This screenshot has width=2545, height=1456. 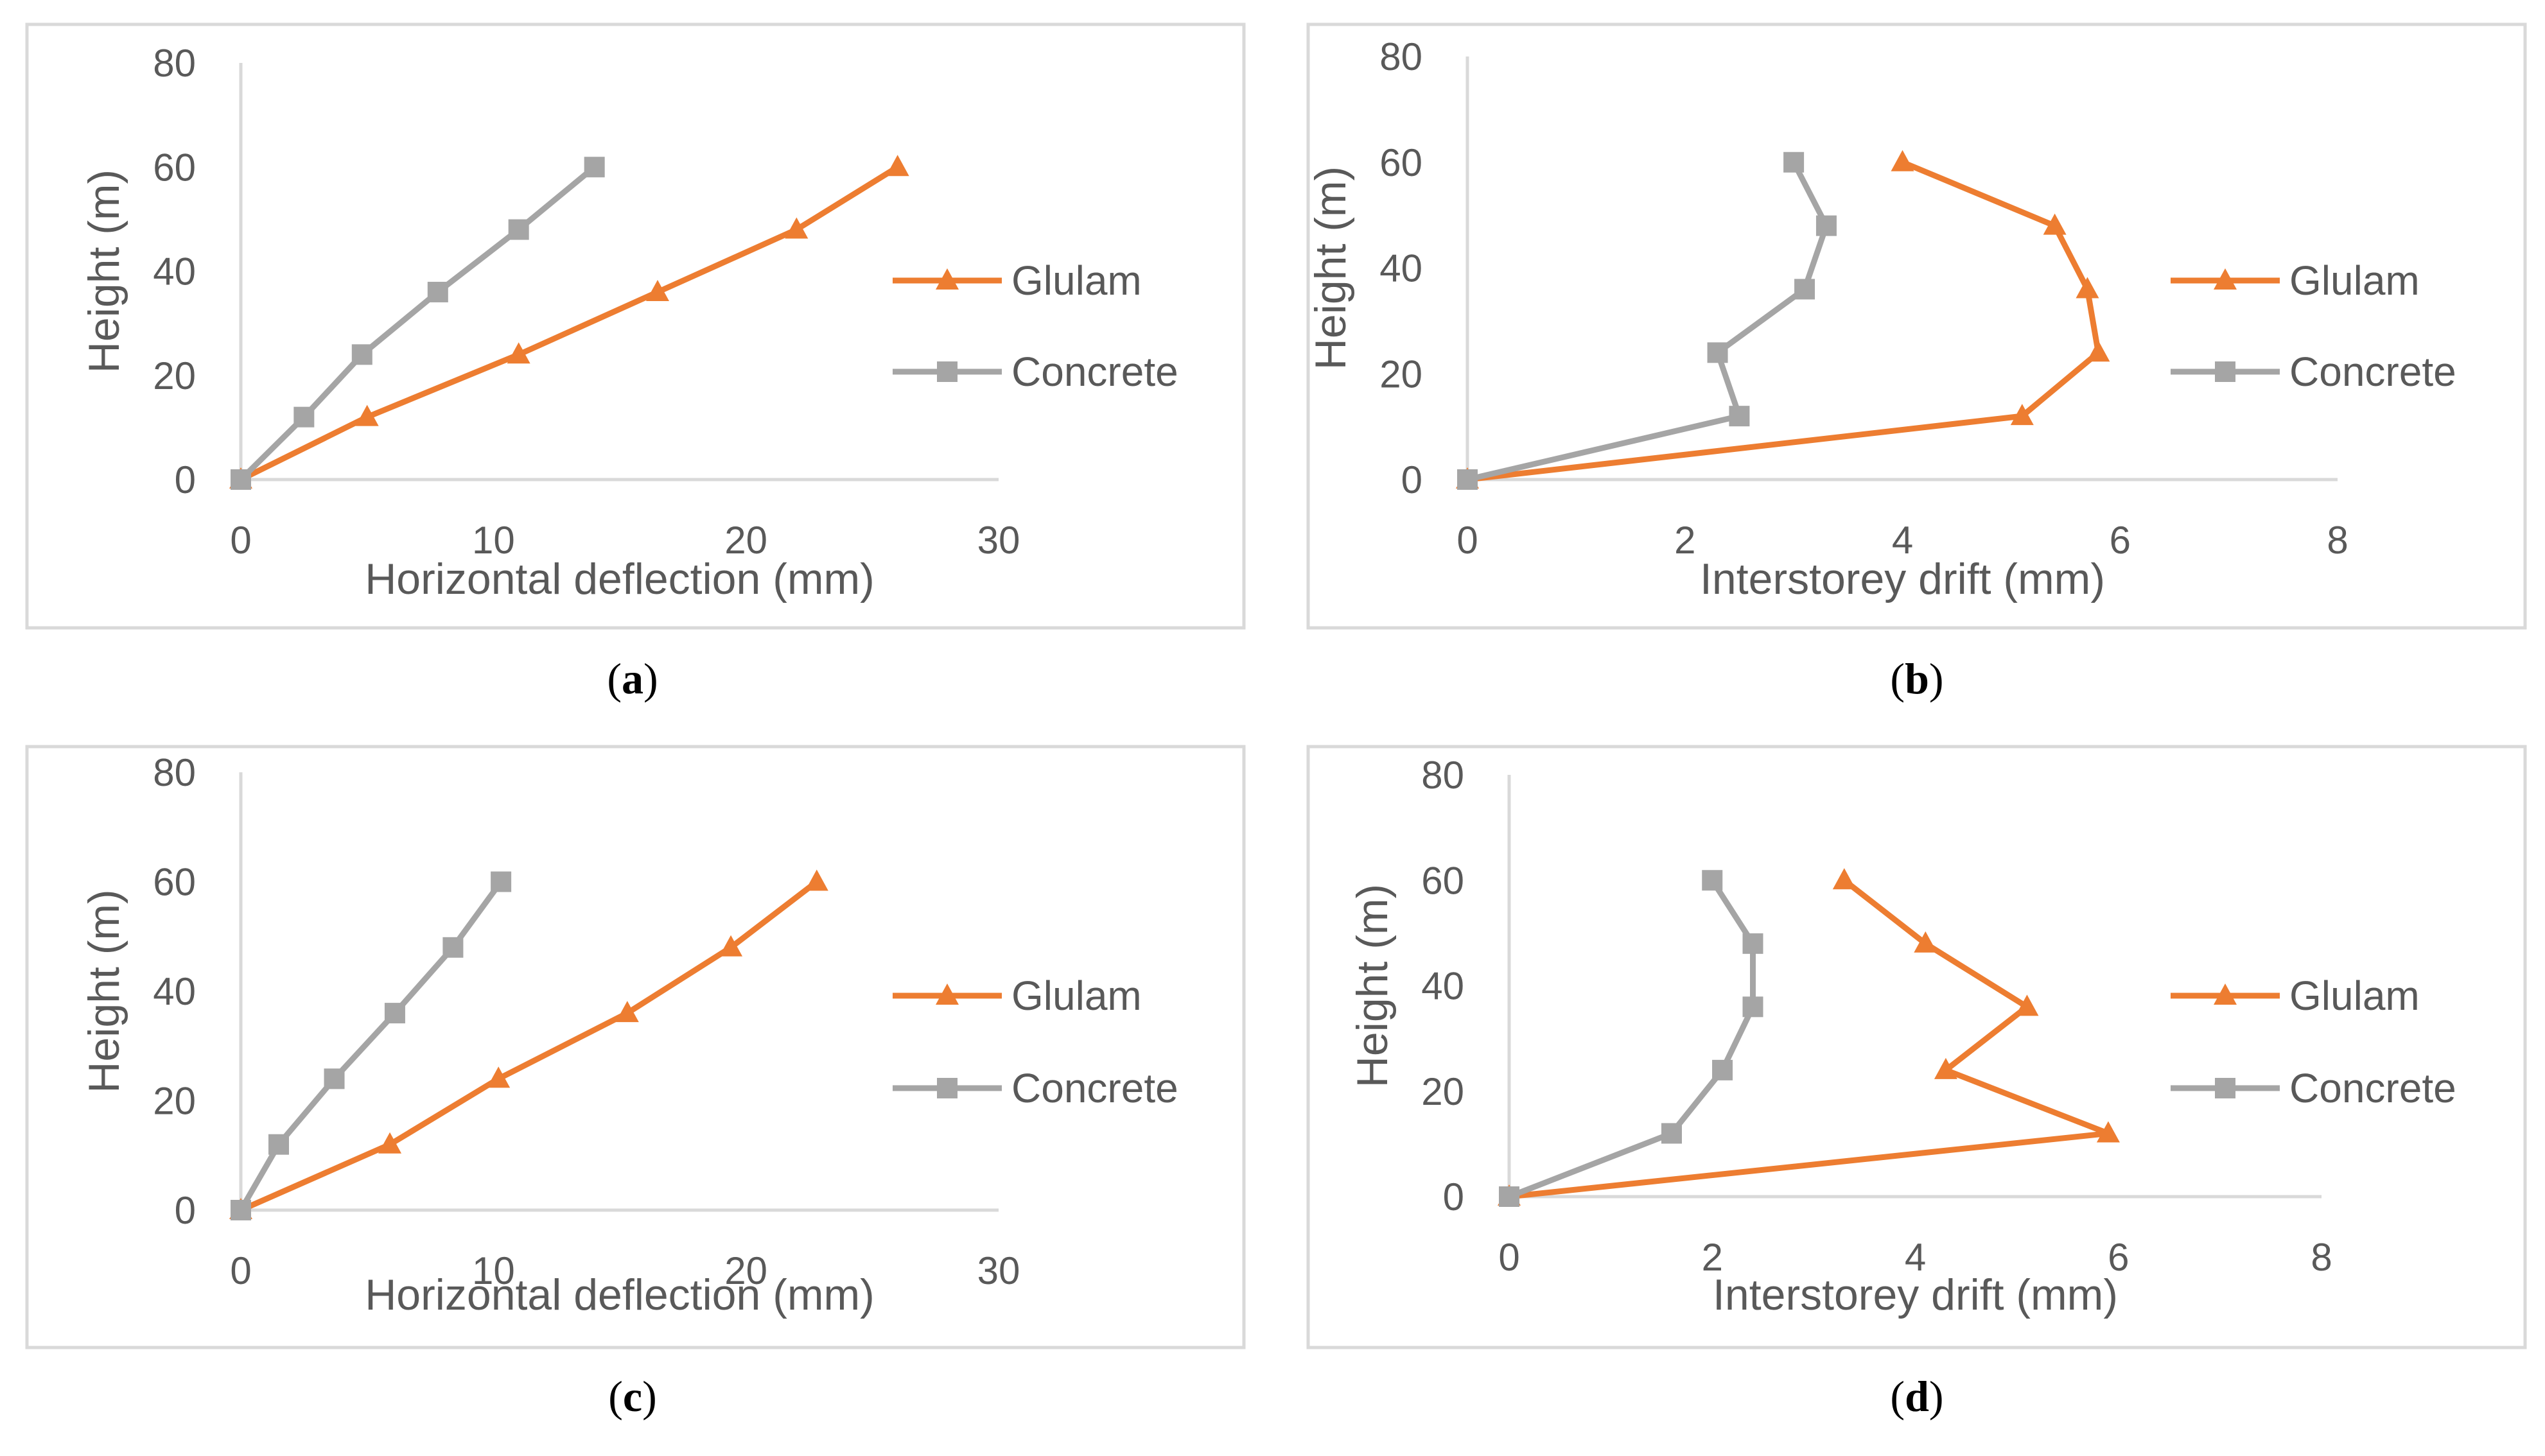 I want to click on x-tick-label: 2, so click(x=1684, y=540).